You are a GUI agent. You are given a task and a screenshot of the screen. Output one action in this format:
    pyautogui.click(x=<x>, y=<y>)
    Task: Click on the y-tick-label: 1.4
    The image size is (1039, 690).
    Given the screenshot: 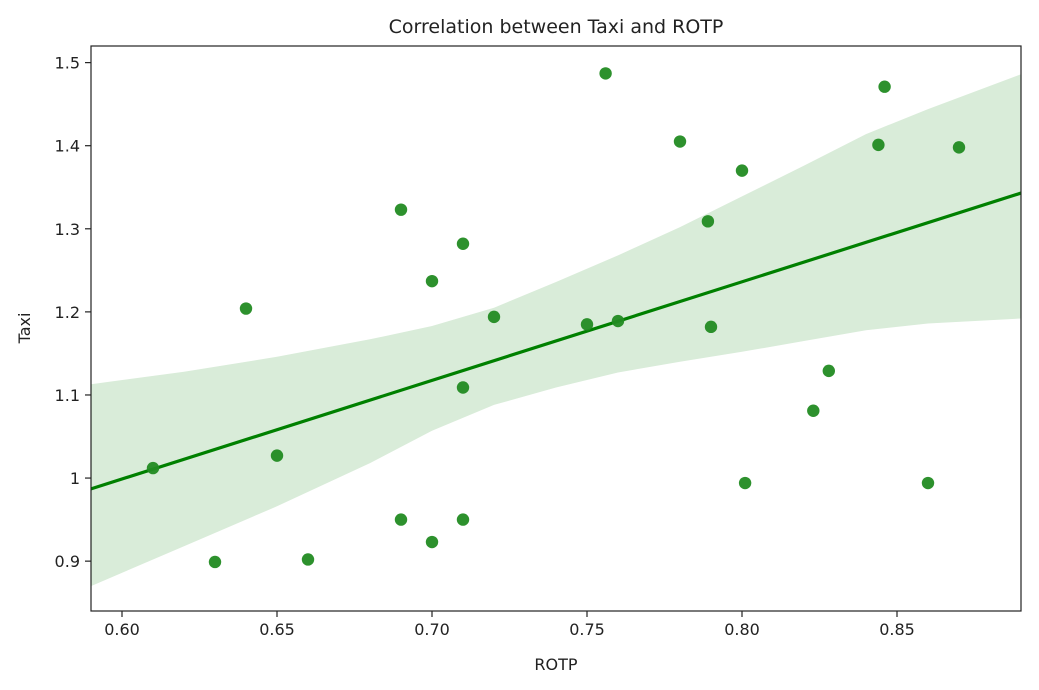 What is the action you would take?
    pyautogui.click(x=67, y=146)
    